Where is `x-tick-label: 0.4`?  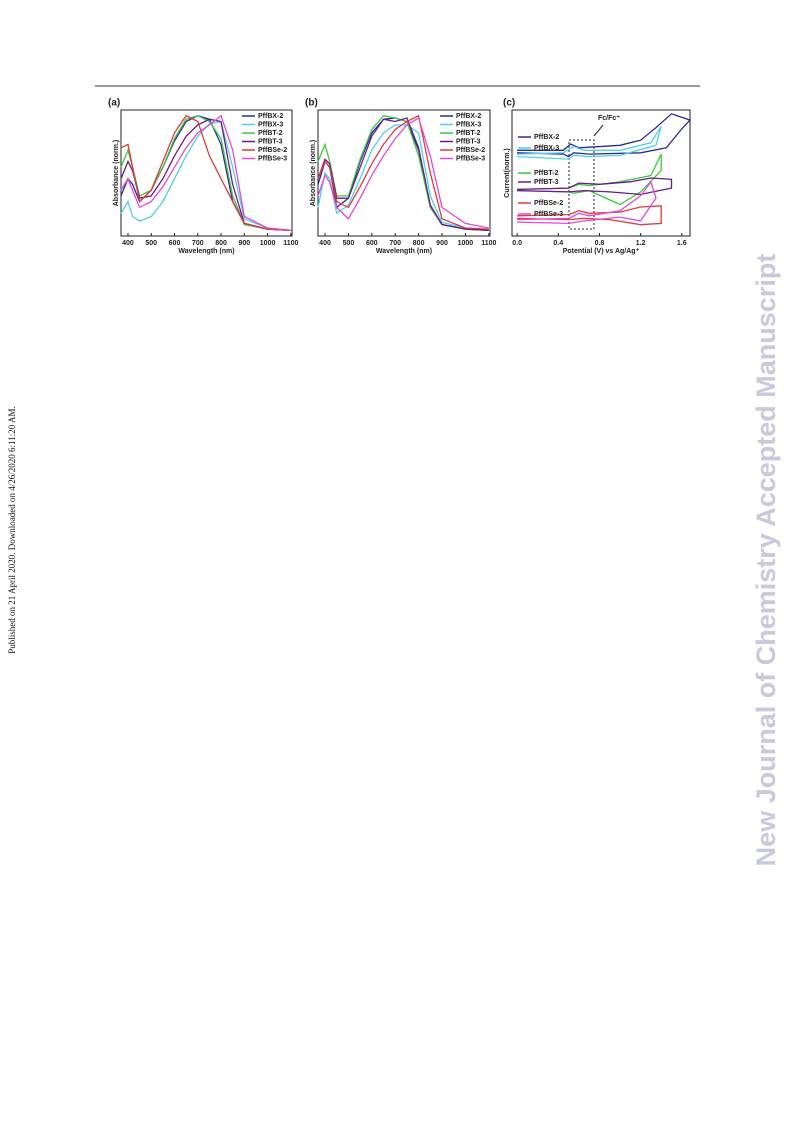 x-tick-label: 0.4 is located at coordinates (558, 243).